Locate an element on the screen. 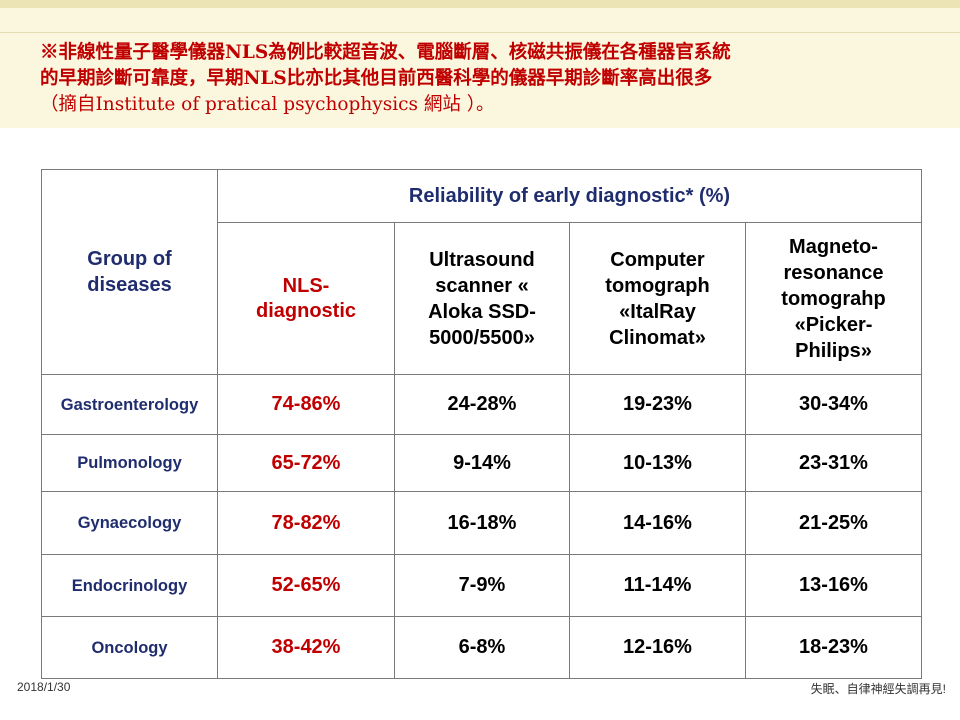 This screenshot has height=720, width=960. table-row: Gynaecology 78-82% 16-18% 14-16% 21-25% is located at coordinates (481, 523).